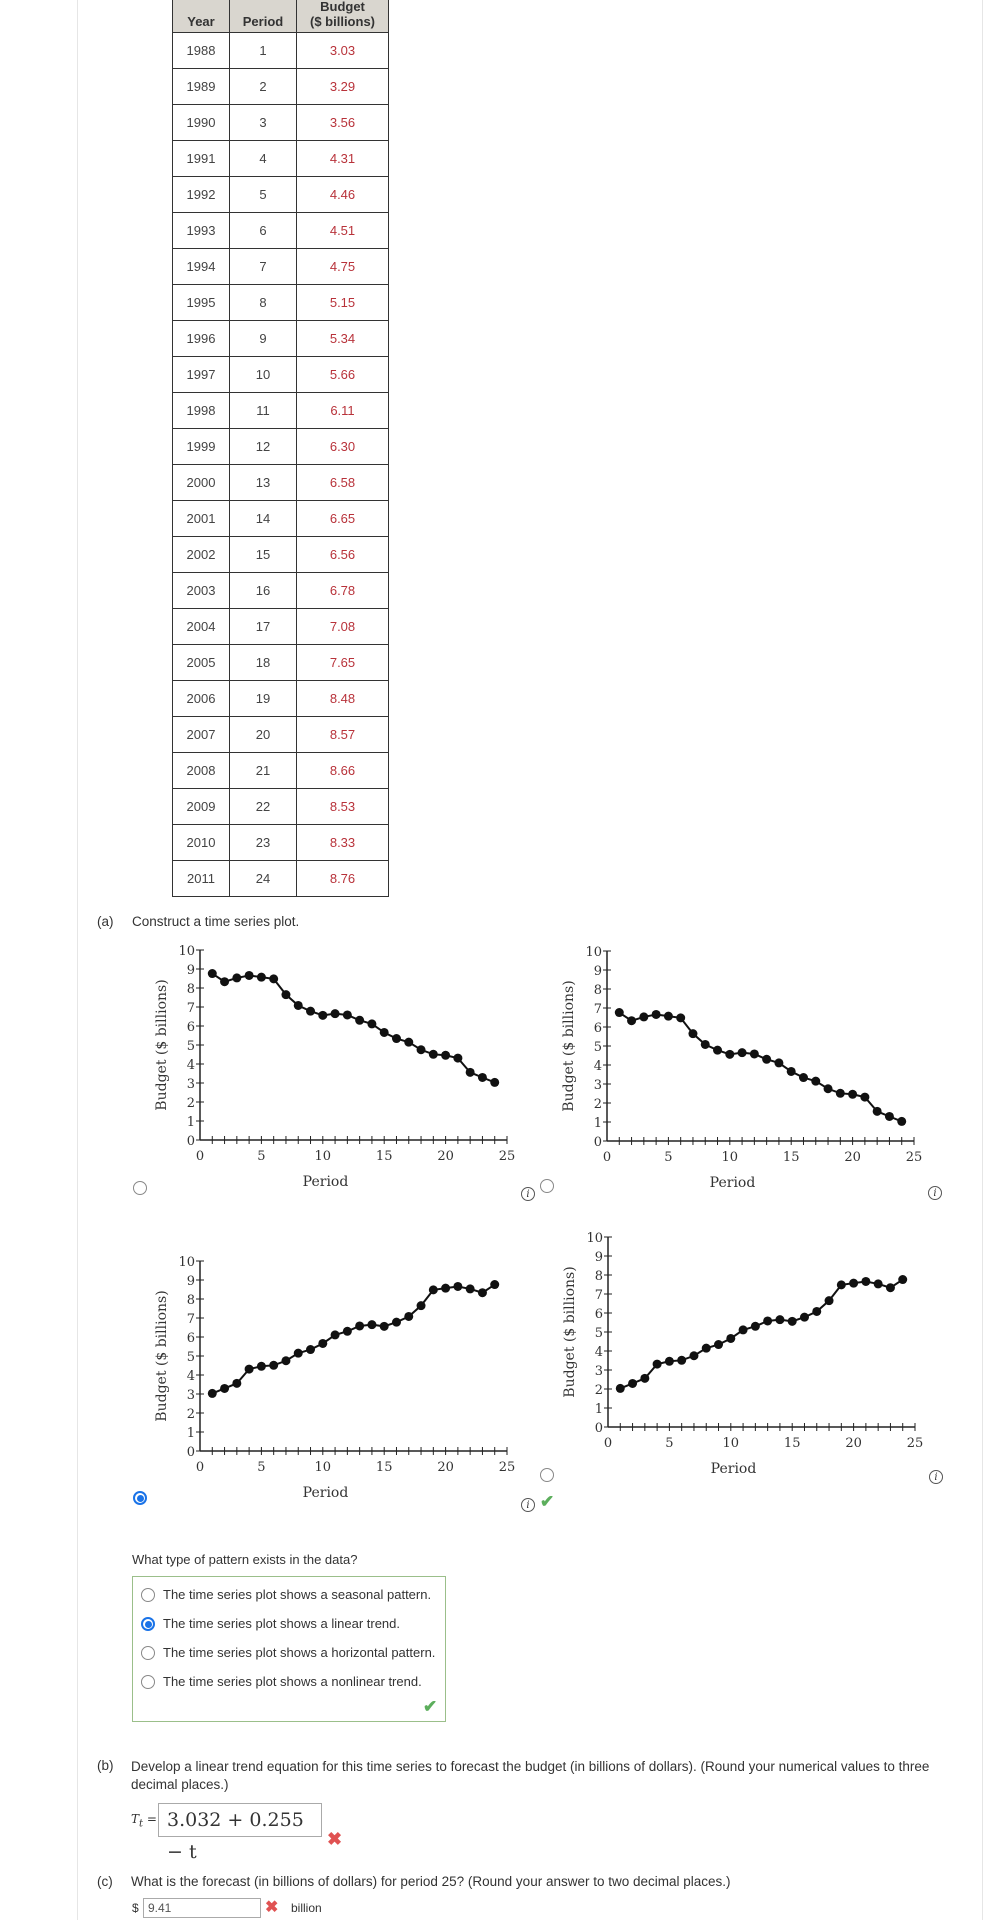 This screenshot has height=1920, width=1000. I want to click on cell-period: 12, so click(263, 446).